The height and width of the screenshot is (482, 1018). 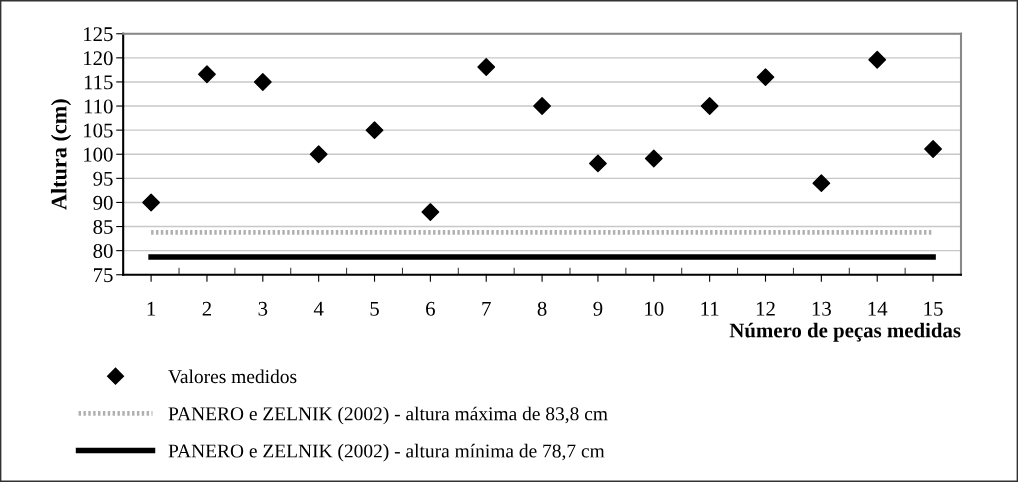 I want to click on x-tick-label: 1, so click(x=151, y=308).